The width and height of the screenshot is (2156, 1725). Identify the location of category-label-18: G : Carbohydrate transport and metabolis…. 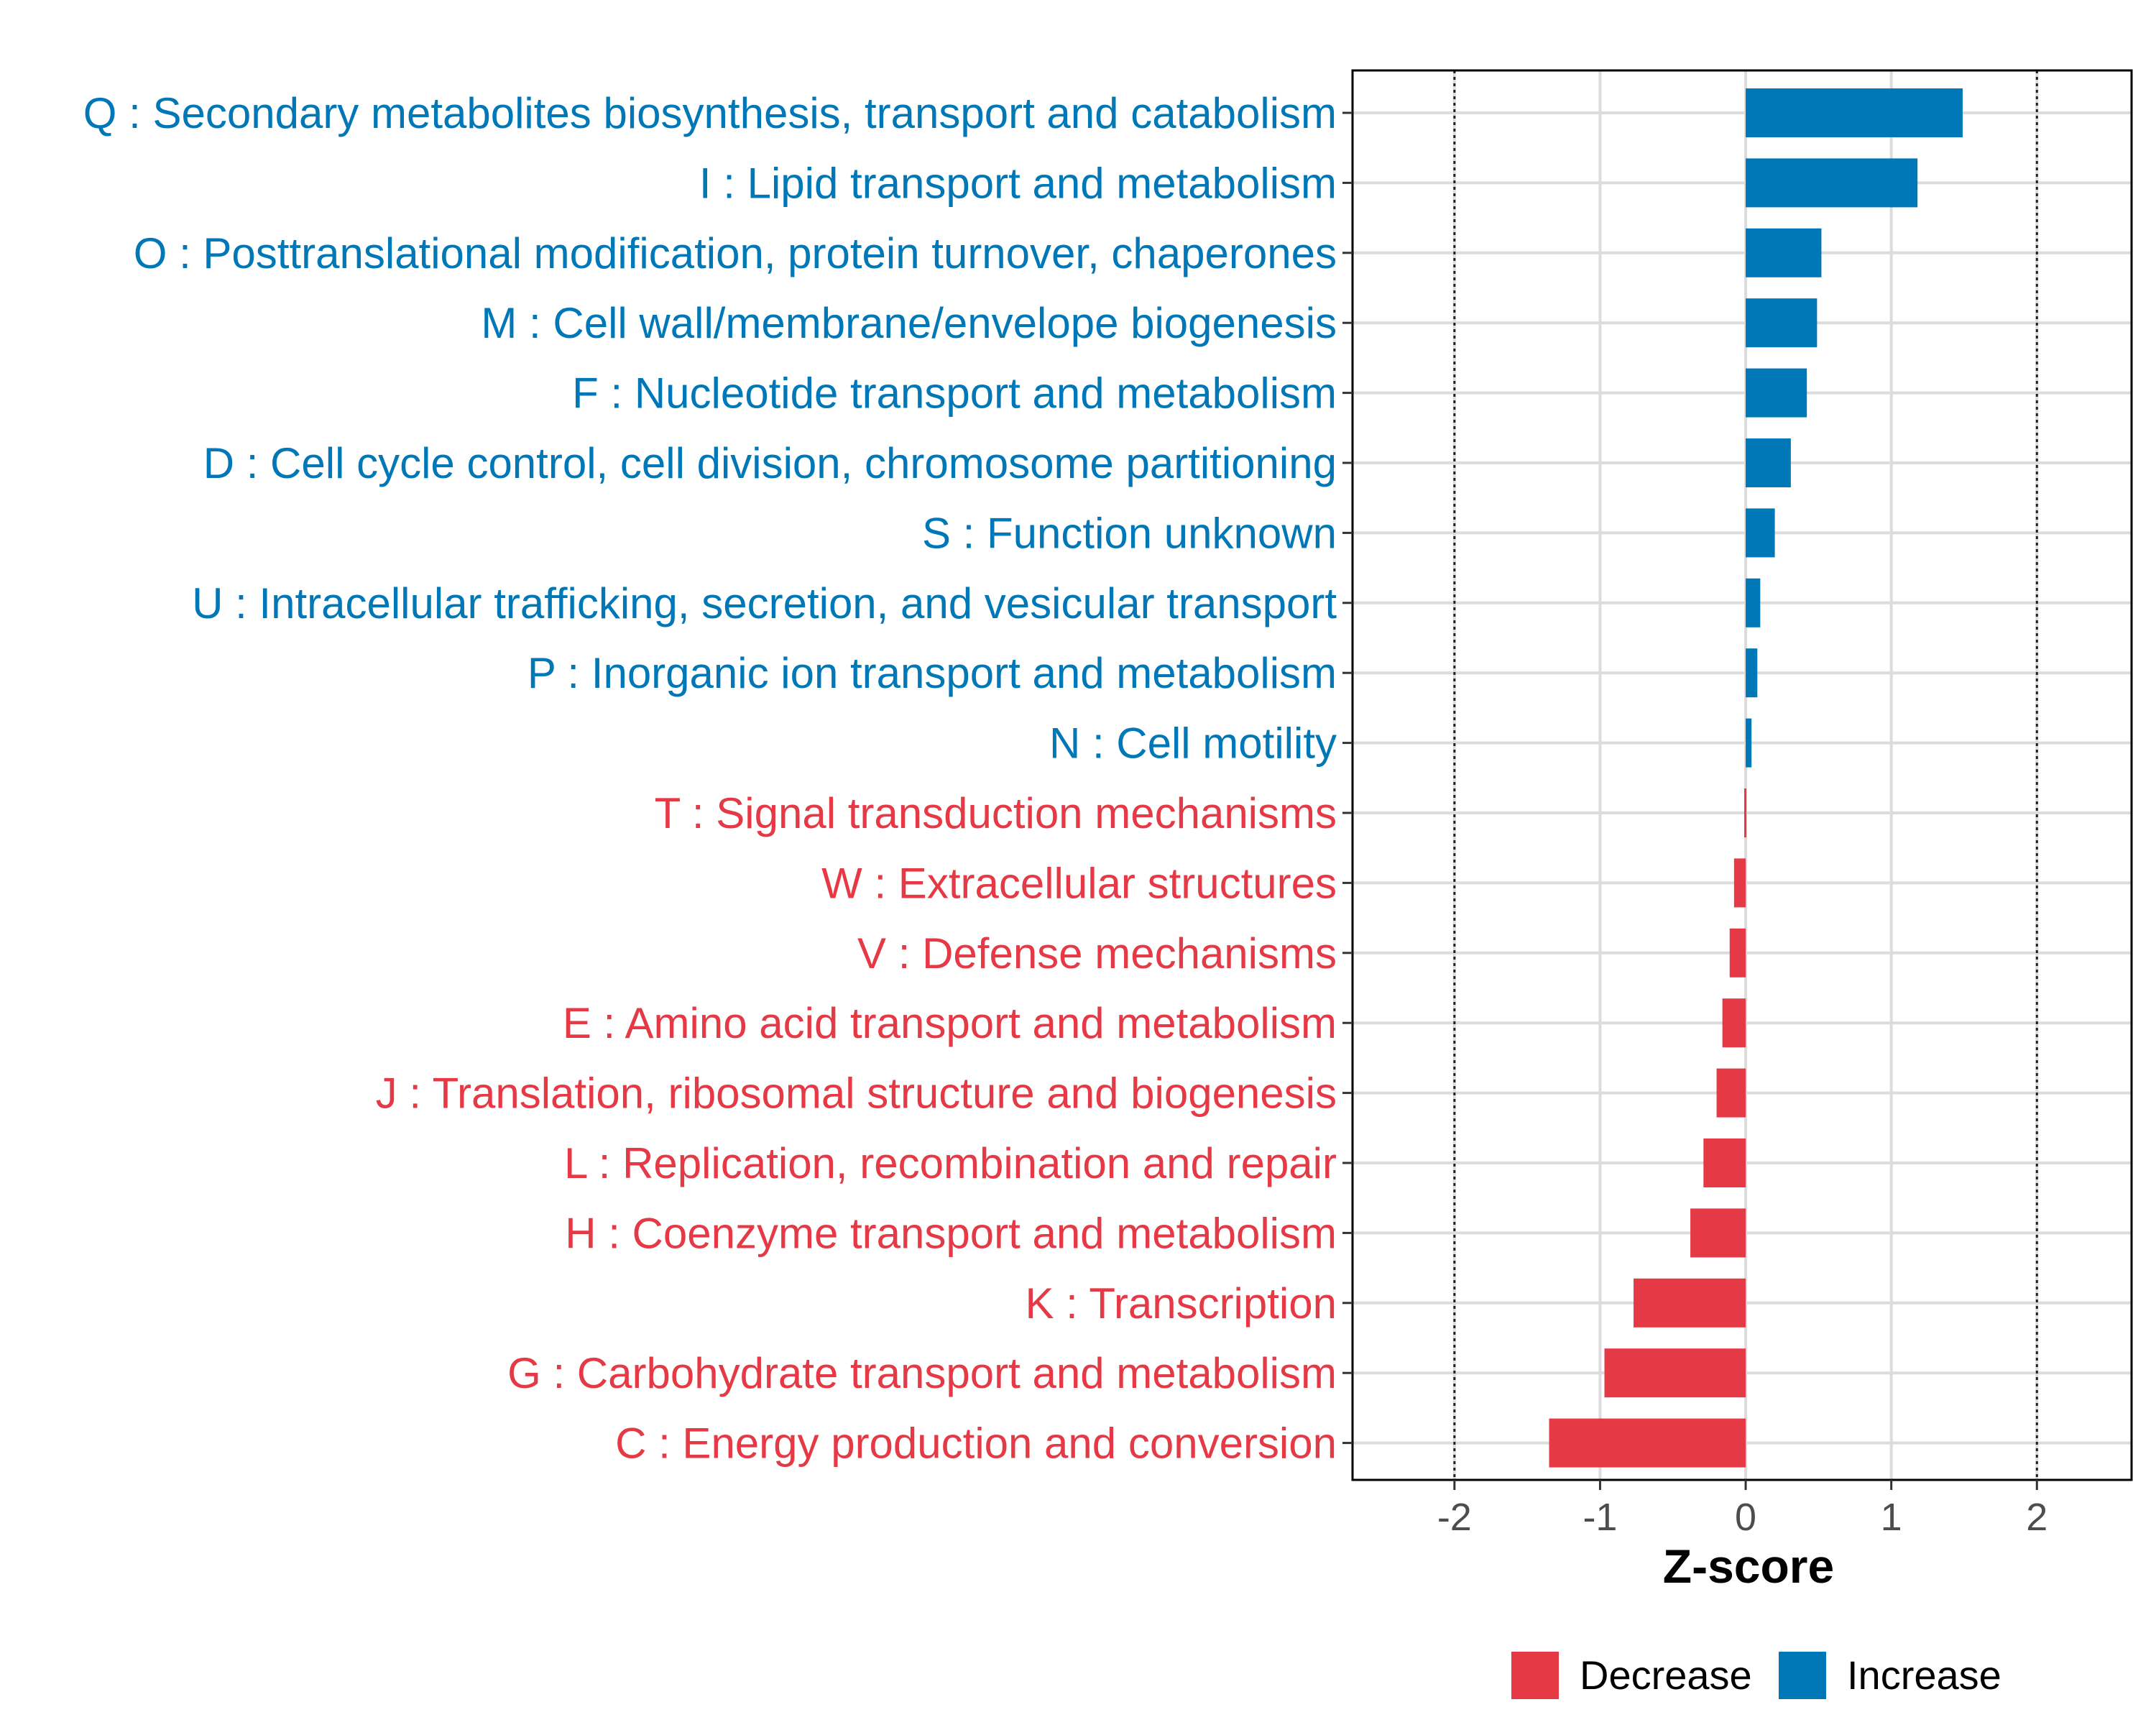
(922, 1373).